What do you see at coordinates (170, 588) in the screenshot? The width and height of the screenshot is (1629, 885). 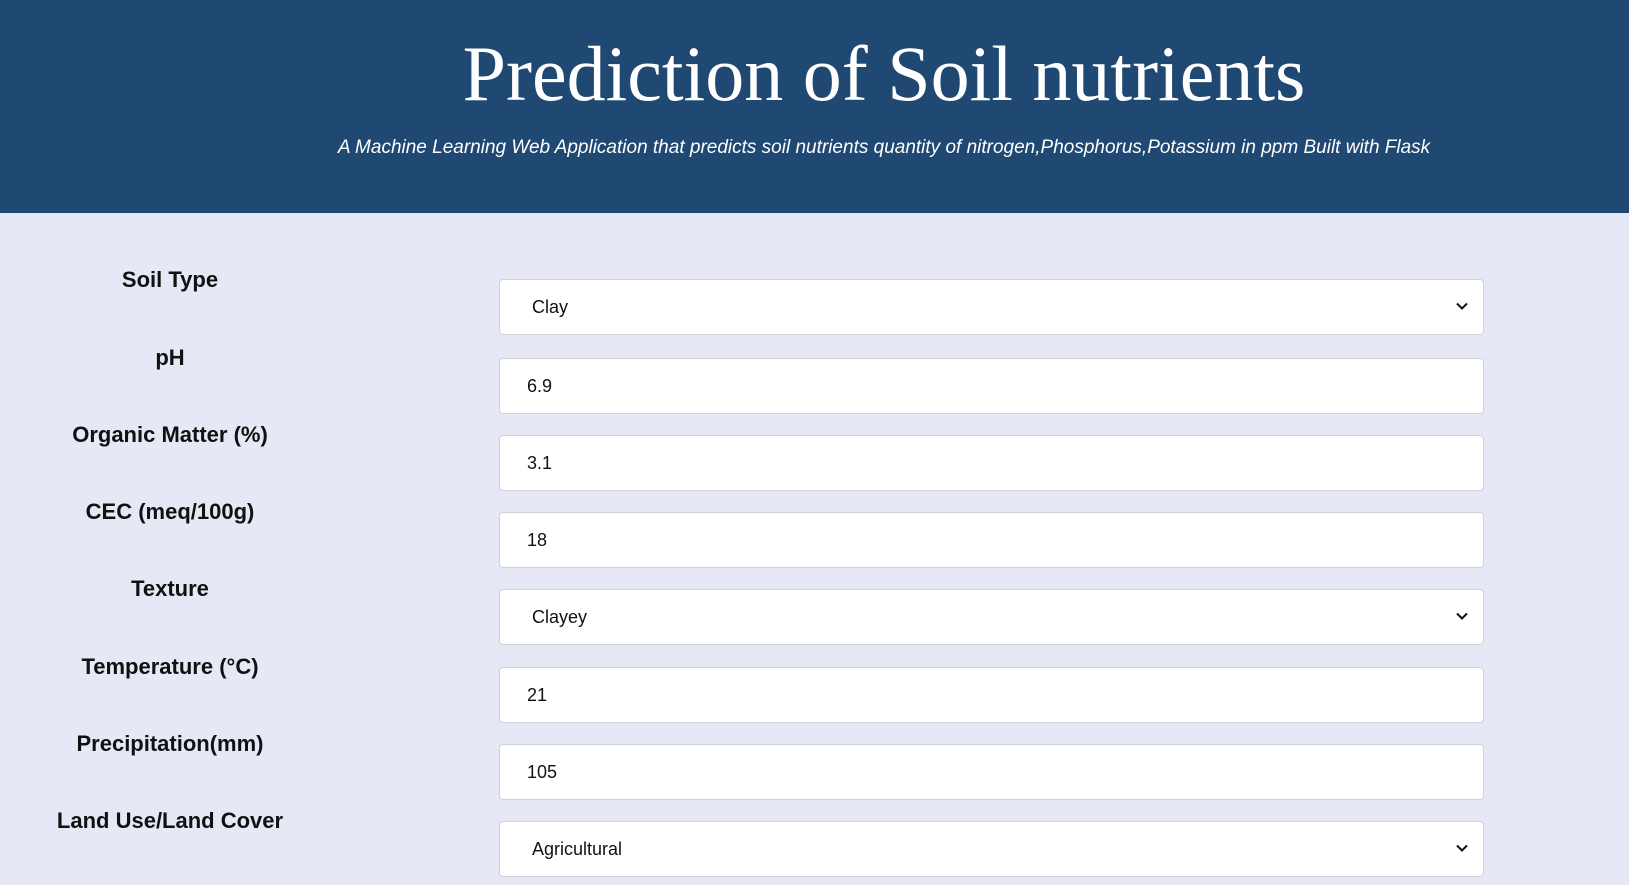 I see `texture-label: Texture` at bounding box center [170, 588].